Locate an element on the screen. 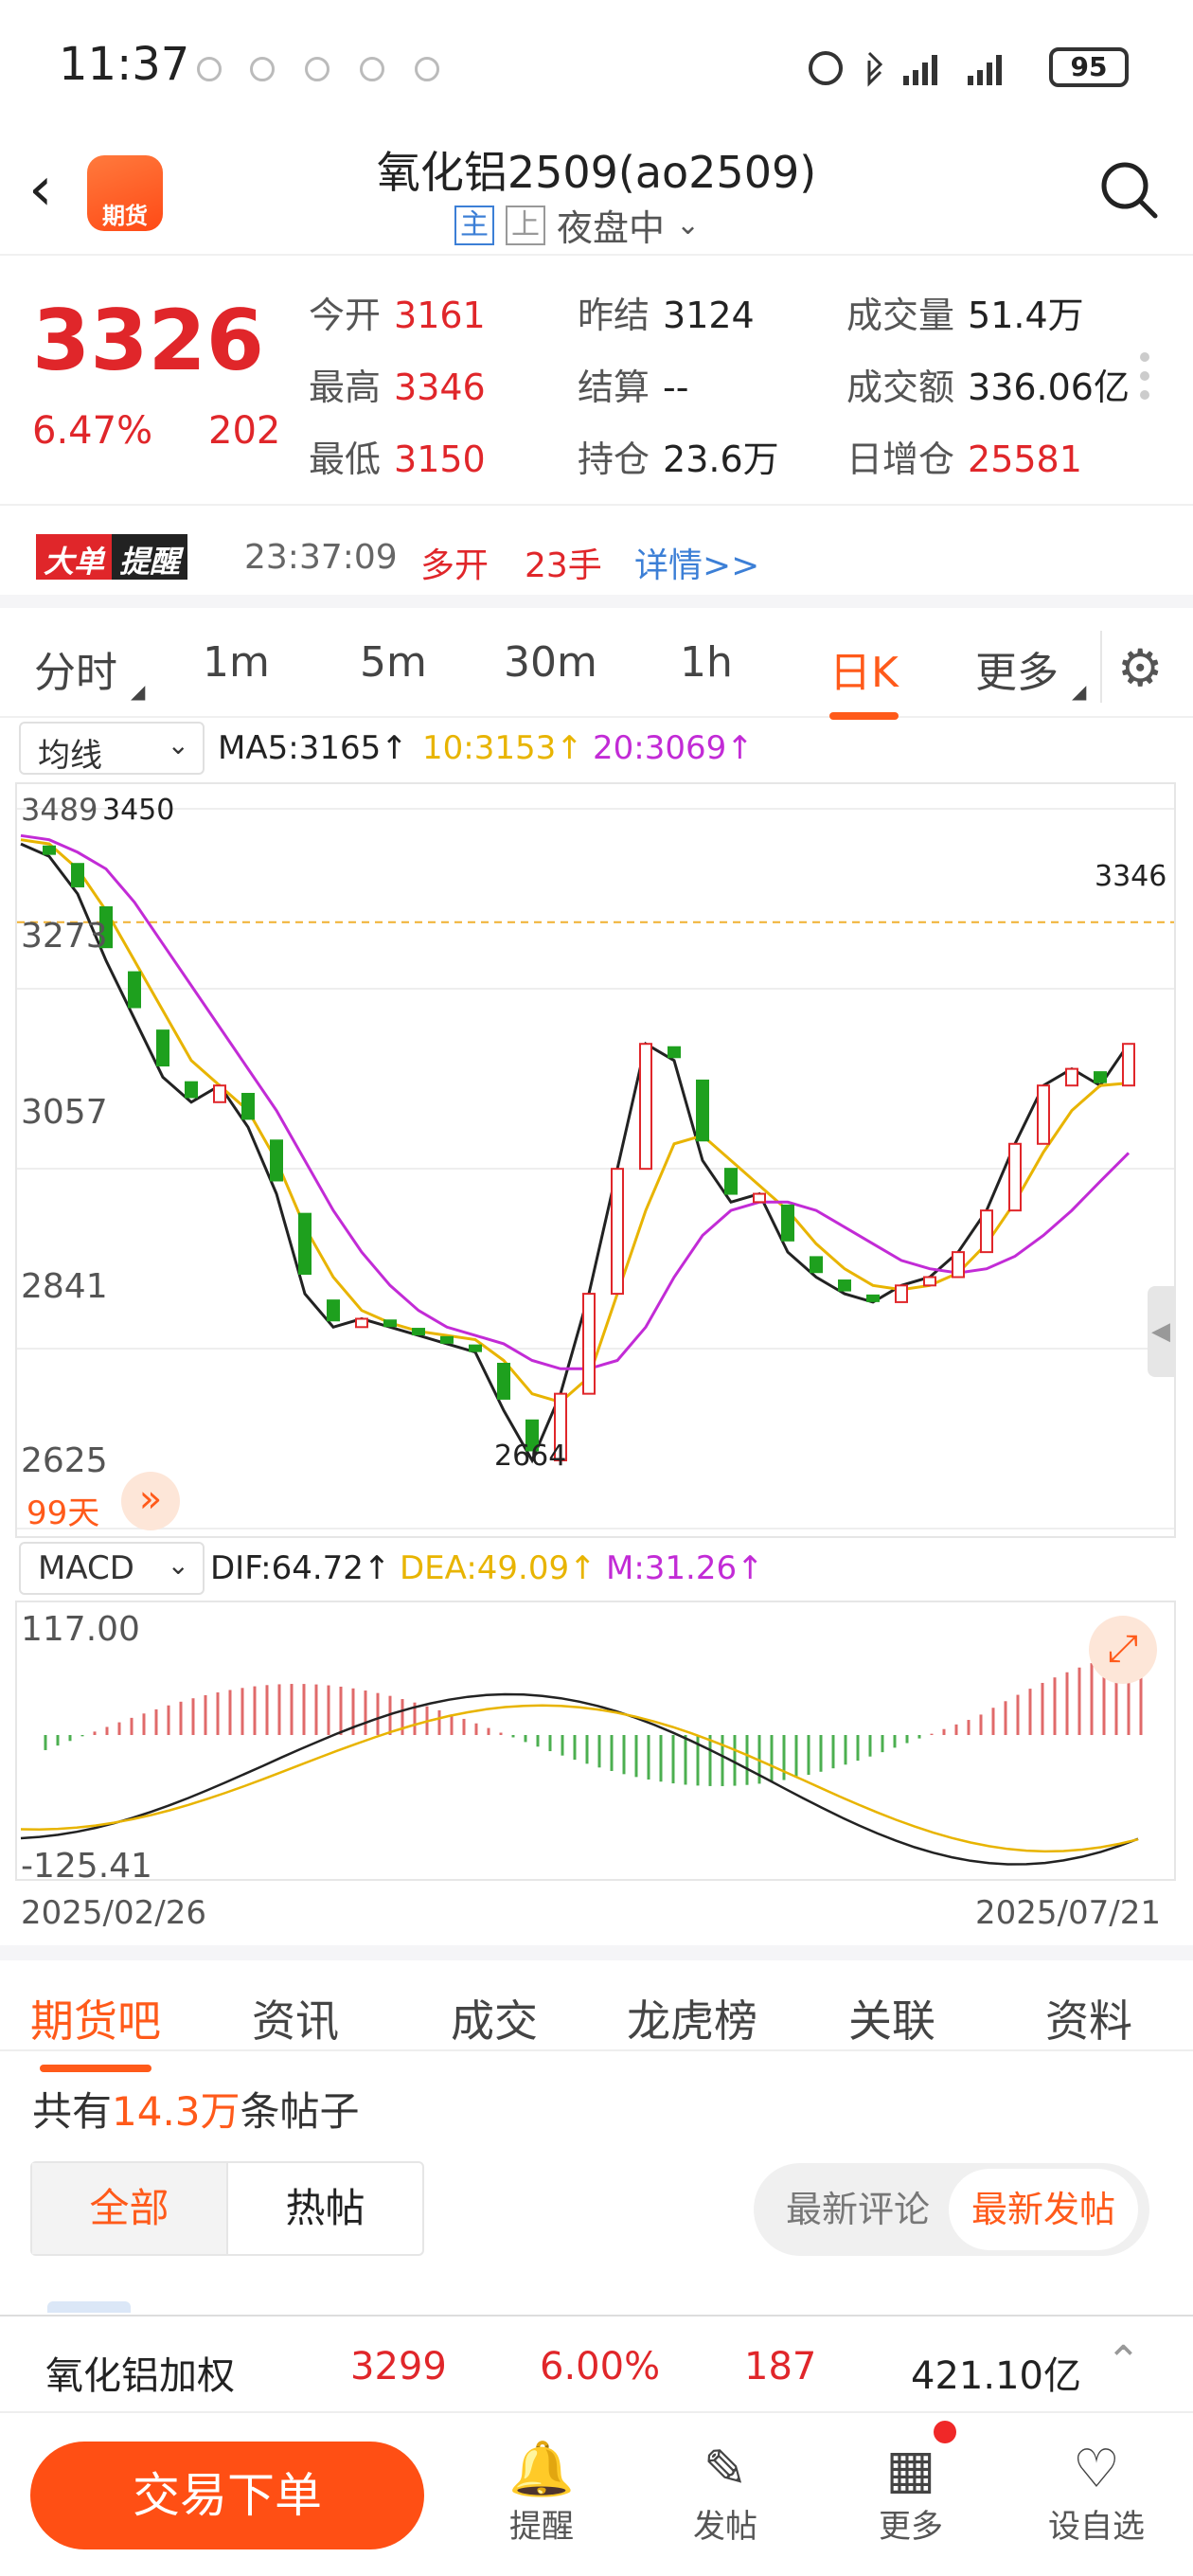 This screenshot has width=1193, height=2576. tab-more: 更多 is located at coordinates (1017, 673).